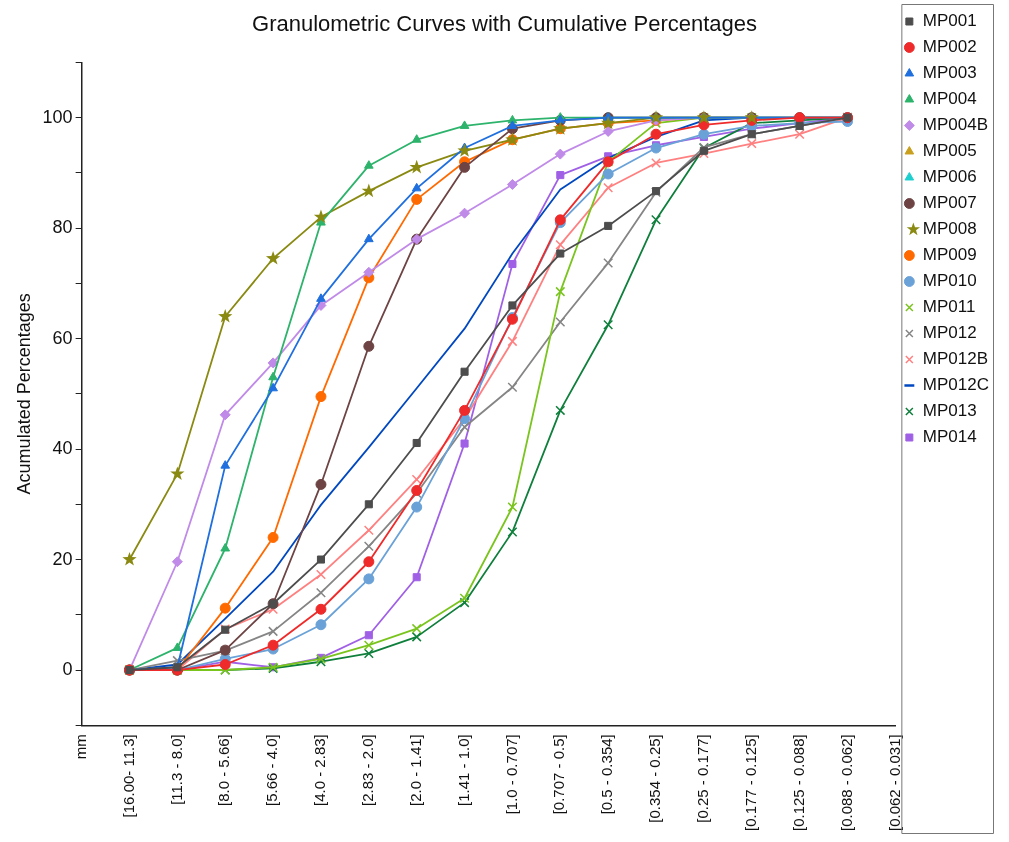 The width and height of the screenshot is (1009, 842). Describe the element at coordinates (949, 99) in the screenshot. I see `legend-label: MP004` at that location.